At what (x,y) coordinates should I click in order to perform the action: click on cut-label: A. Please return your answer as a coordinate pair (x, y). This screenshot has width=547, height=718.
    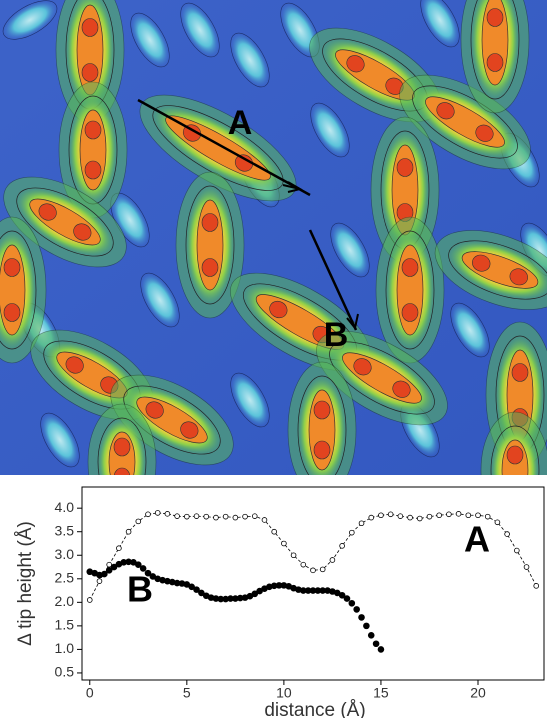
    Looking at the image, I should click on (240, 123).